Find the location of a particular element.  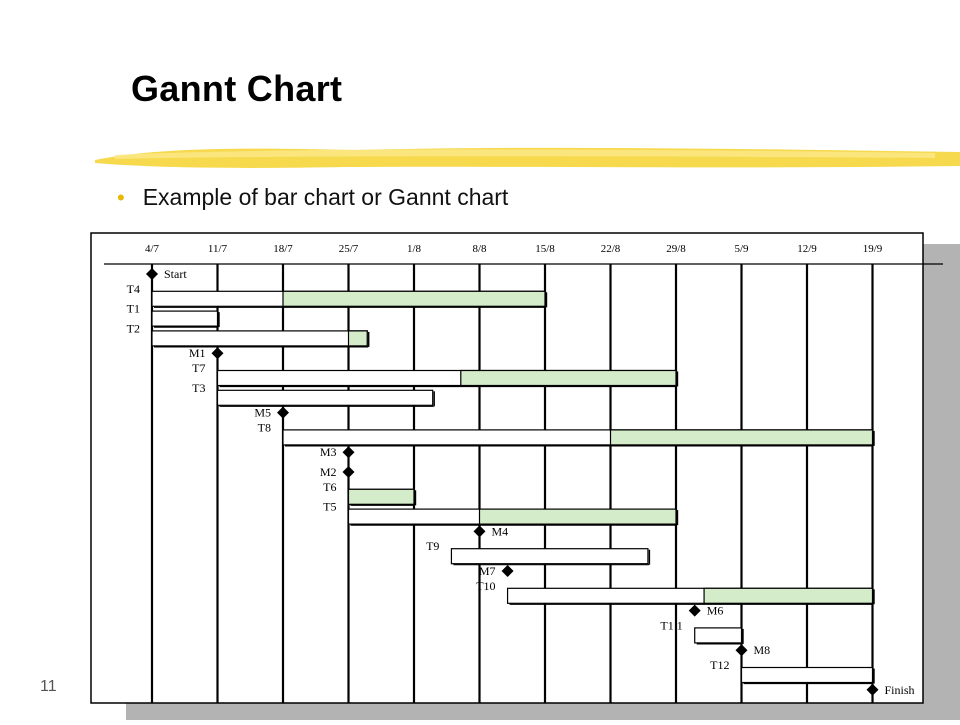

bullet-item: • Example of bar chart or Gannt chart is located at coordinates (312, 197).